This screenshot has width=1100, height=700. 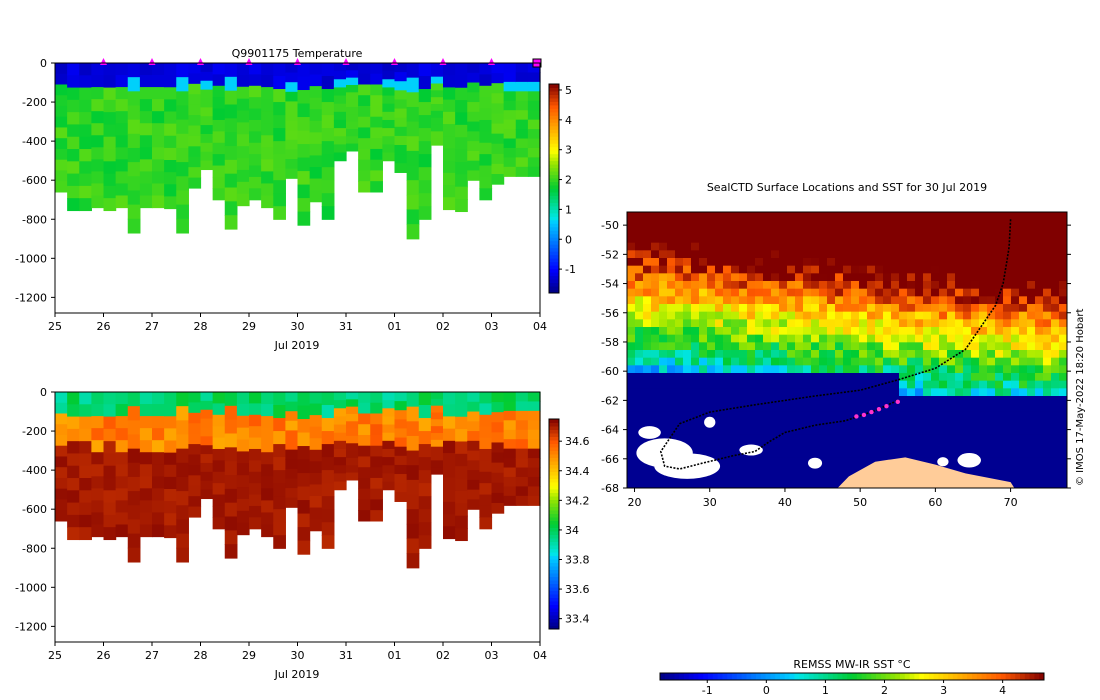 I want to click on recent-profile-location, so click(x=856, y=416).